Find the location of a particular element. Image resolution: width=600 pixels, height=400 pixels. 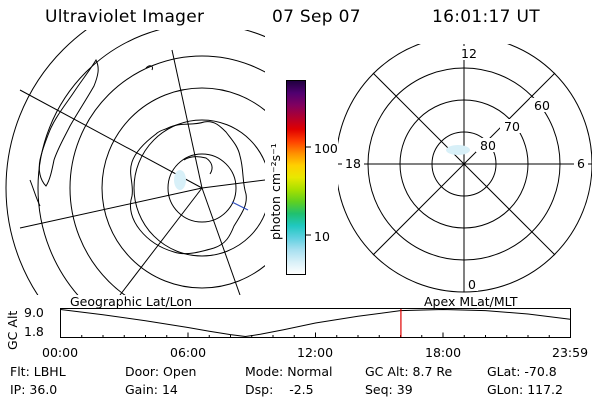

info-flt: Flt: LBHL is located at coordinates (38, 371).